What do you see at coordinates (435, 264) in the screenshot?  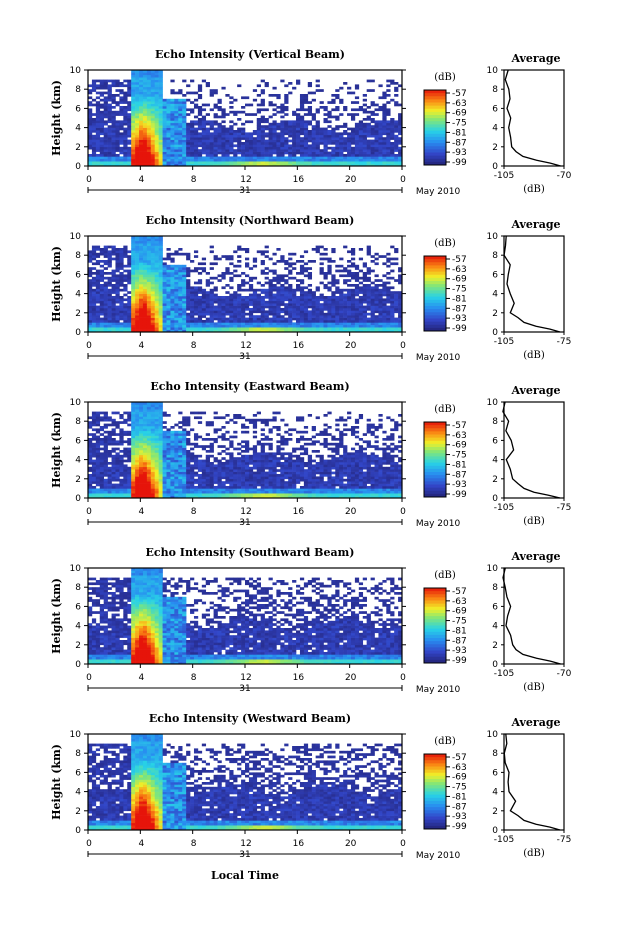 I see `colorbar-segment` at bounding box center [435, 264].